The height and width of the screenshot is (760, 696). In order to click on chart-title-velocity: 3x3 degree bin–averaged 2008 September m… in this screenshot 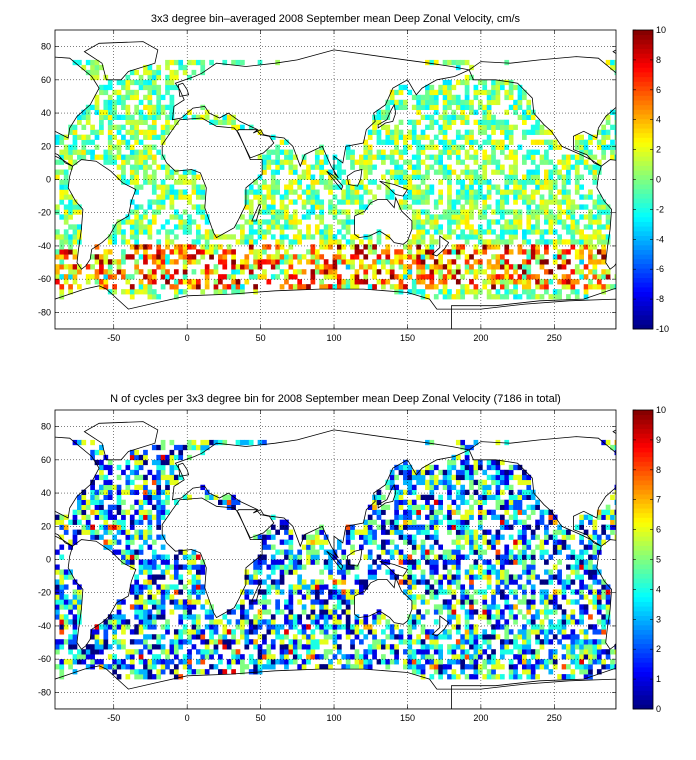, I will do `click(335, 19)`.